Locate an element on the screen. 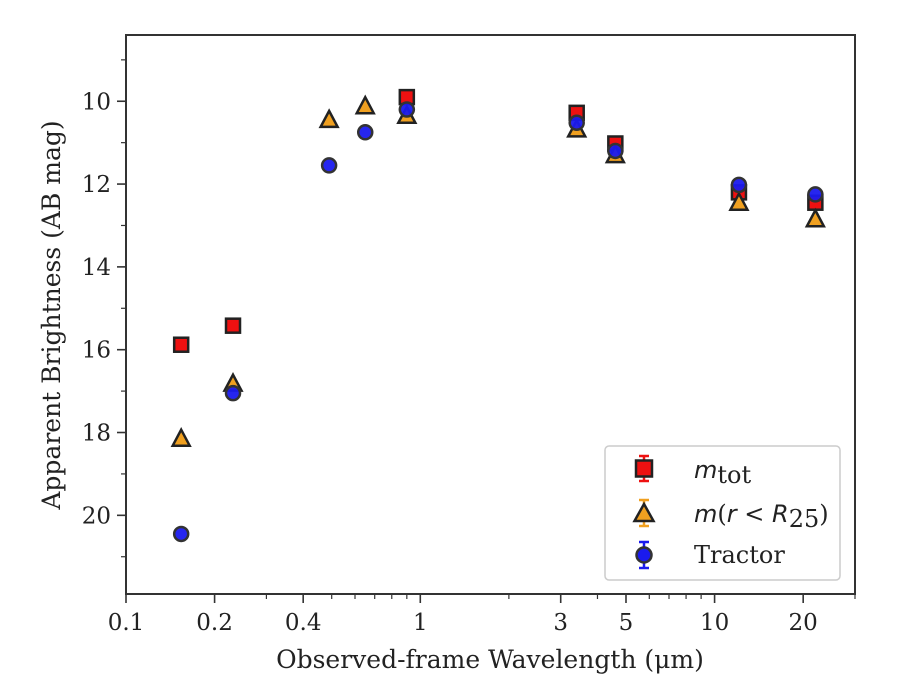  y-tick-label: 16 is located at coordinates (96, 351).